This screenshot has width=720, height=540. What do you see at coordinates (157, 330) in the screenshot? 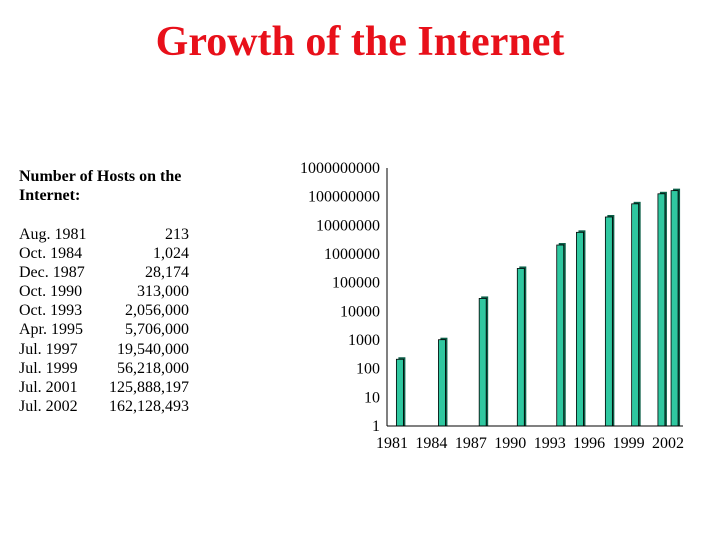
I see `host-count: 5,706,000` at bounding box center [157, 330].